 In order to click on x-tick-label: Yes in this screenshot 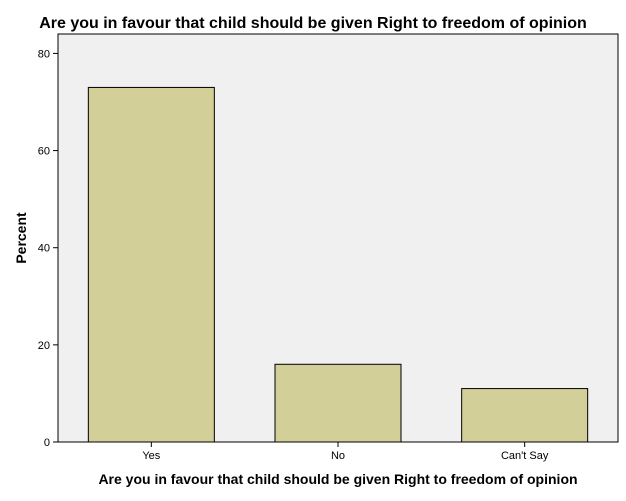, I will do `click(151, 456)`.